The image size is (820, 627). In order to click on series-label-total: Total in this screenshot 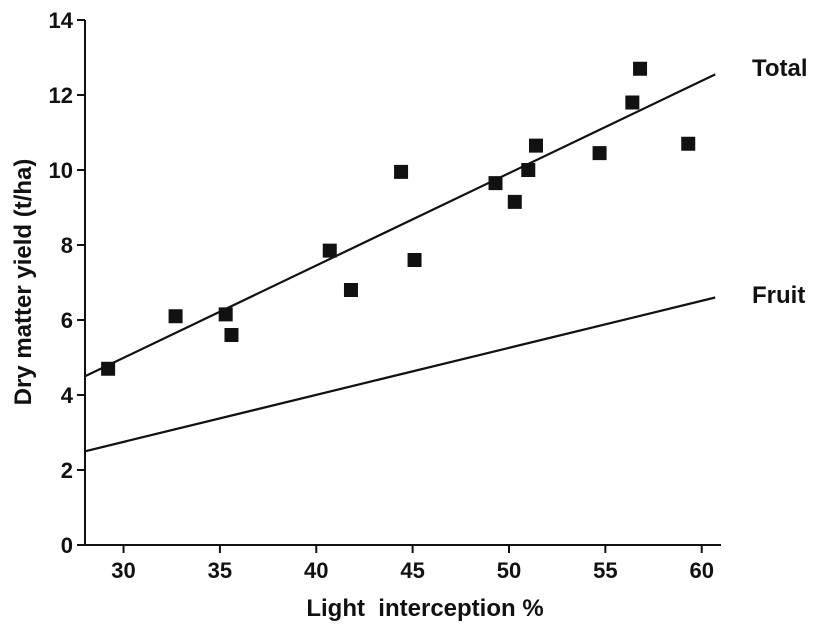, I will do `click(780, 68)`.